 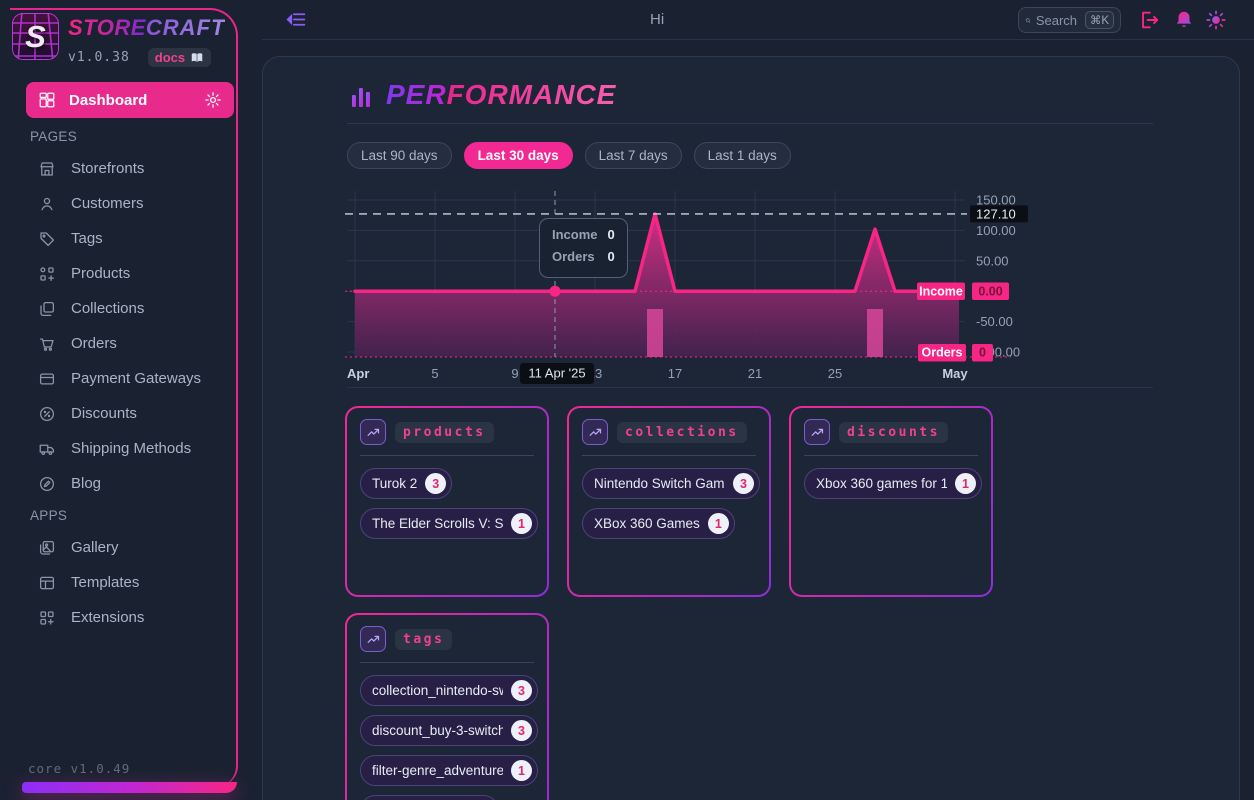 I want to click on item-pill: collection_nintendo-sw 3, so click(x=449, y=690).